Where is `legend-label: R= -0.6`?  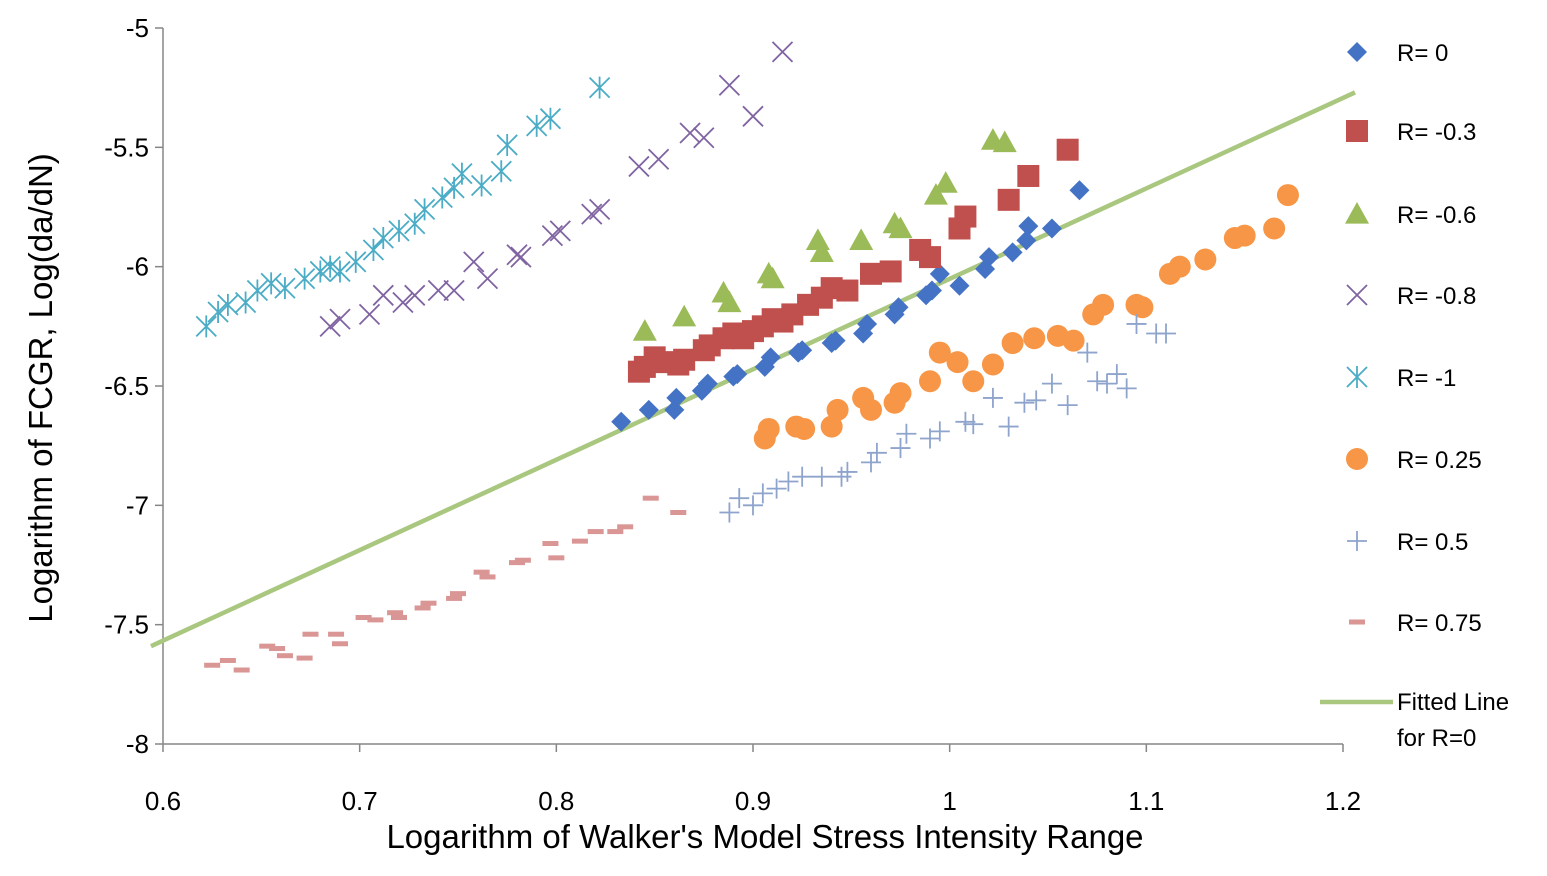 legend-label: R= -0.6 is located at coordinates (1436, 215).